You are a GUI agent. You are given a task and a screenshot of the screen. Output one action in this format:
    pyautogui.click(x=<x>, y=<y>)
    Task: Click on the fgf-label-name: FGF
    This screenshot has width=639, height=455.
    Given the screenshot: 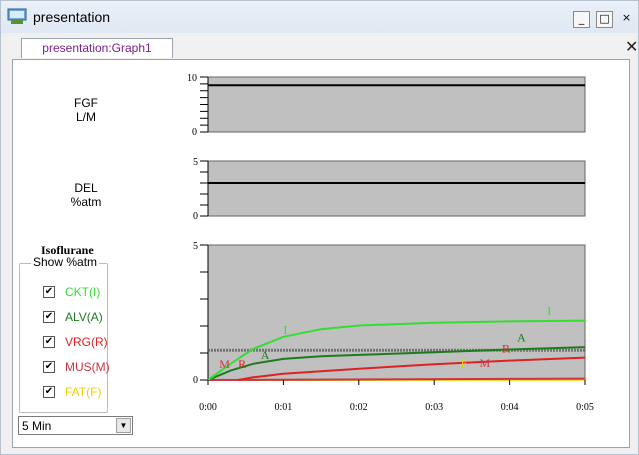 What is the action you would take?
    pyautogui.click(x=86, y=103)
    